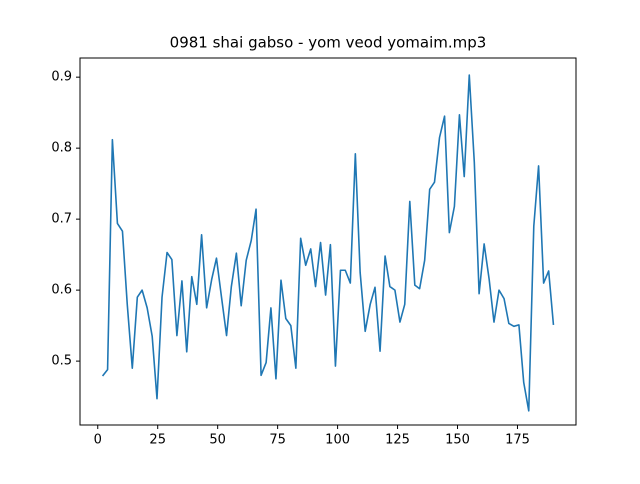 The height and width of the screenshot is (484, 640). What do you see at coordinates (157, 440) in the screenshot?
I see `x-tick-label: 25` at bounding box center [157, 440].